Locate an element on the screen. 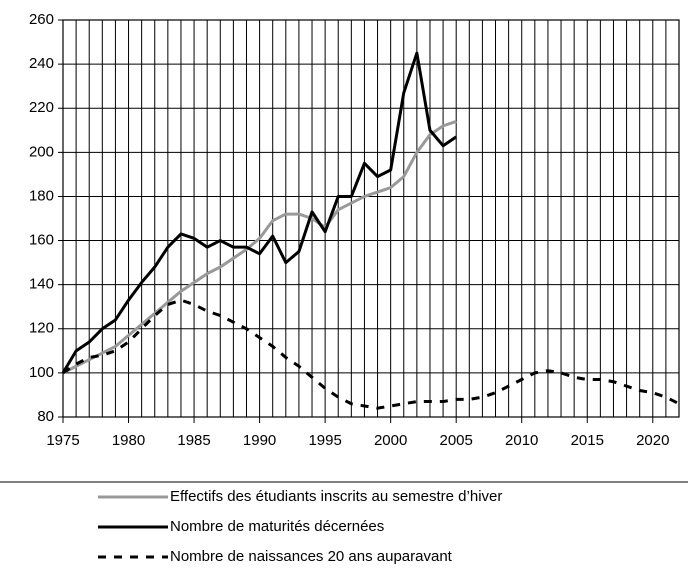 The width and height of the screenshot is (688, 575). x-tick-label: 2020 is located at coordinates (652, 440).